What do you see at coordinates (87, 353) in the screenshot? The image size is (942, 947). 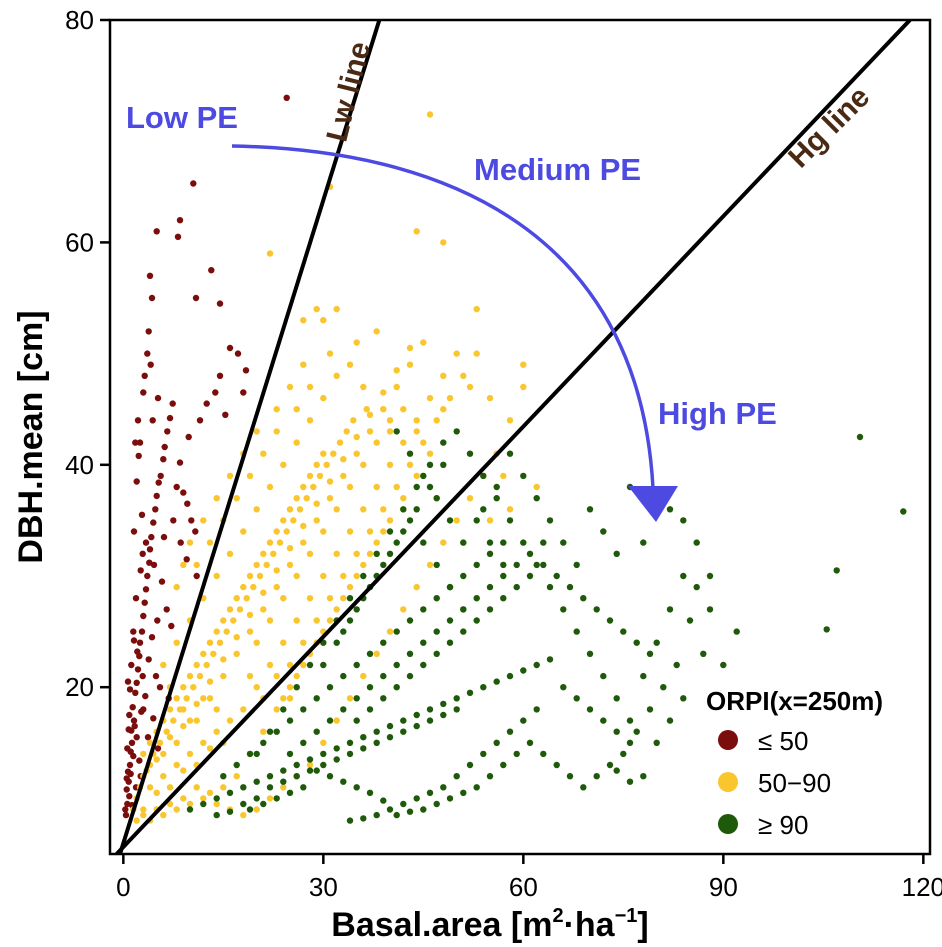 I see `y-axis-ticks: 20 40 60 80` at bounding box center [87, 353].